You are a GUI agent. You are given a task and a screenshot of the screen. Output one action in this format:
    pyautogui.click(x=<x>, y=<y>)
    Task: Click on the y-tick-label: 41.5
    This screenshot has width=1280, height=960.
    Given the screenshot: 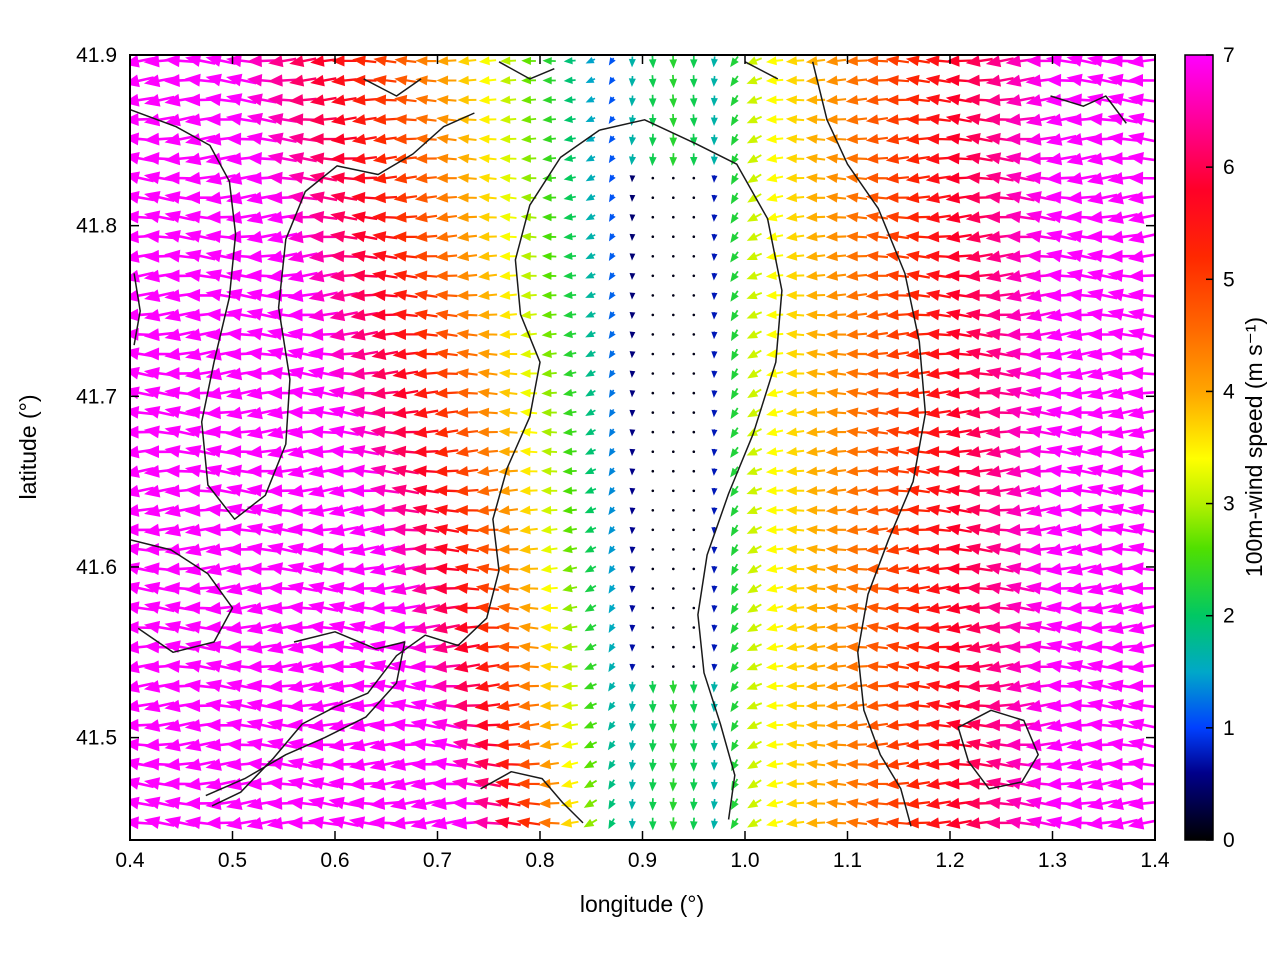 What is the action you would take?
    pyautogui.click(x=96, y=738)
    